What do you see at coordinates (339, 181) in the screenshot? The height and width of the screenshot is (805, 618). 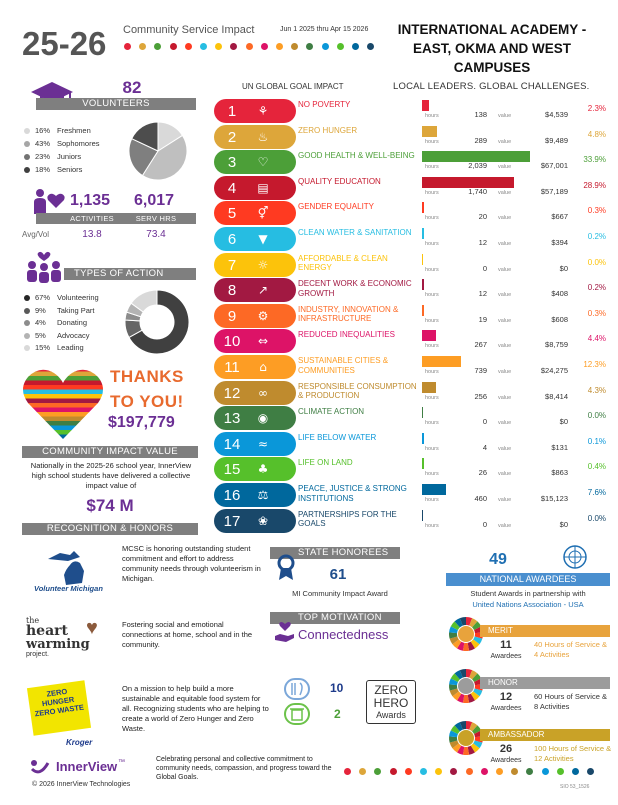 I see `sdg-goal-name: QUALITY EDUCATION` at bounding box center [339, 181].